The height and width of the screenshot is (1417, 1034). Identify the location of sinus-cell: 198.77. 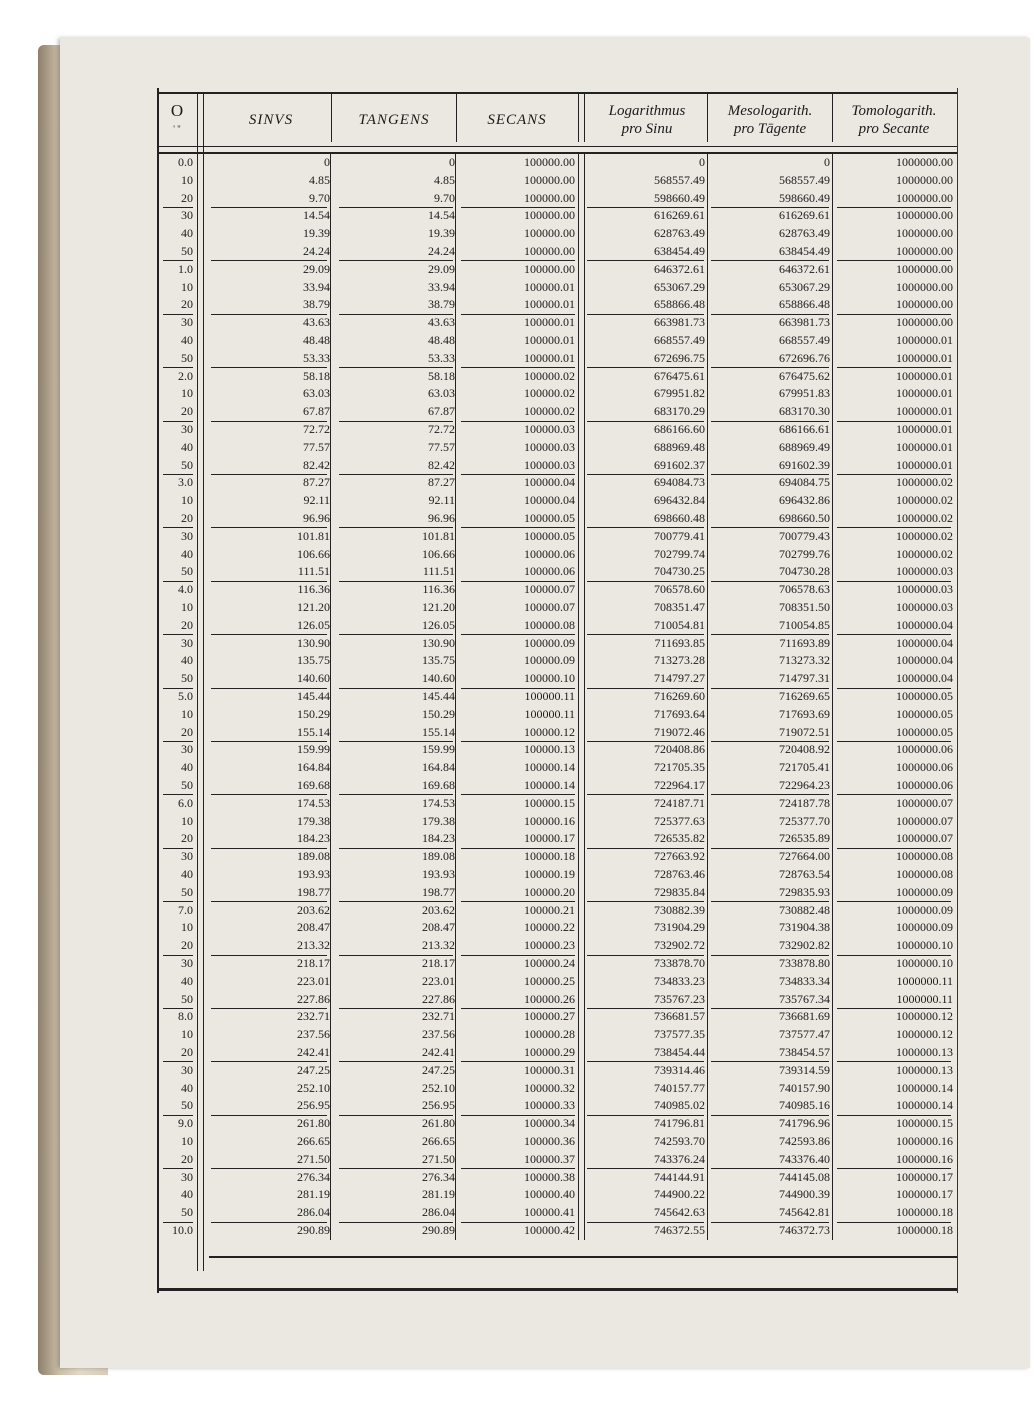
(313, 891).